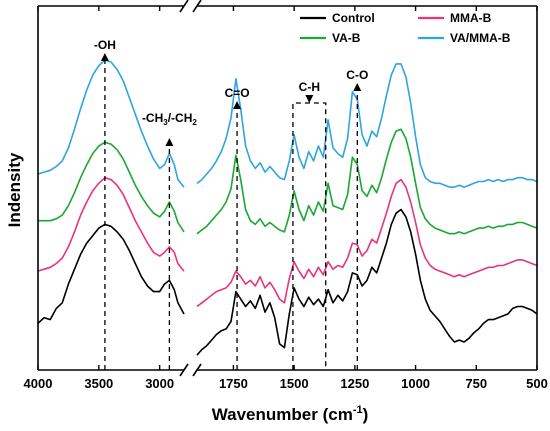  I want to click on legend: Control MMA-B VA-B VA/MMA-B, so click(405, 28).